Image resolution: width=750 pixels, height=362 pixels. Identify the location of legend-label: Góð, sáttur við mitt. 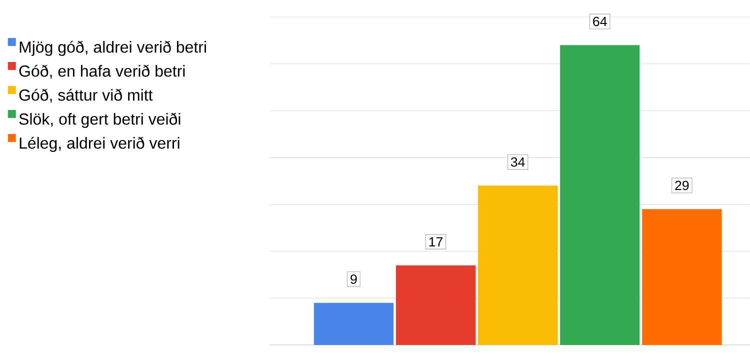
(86, 95).